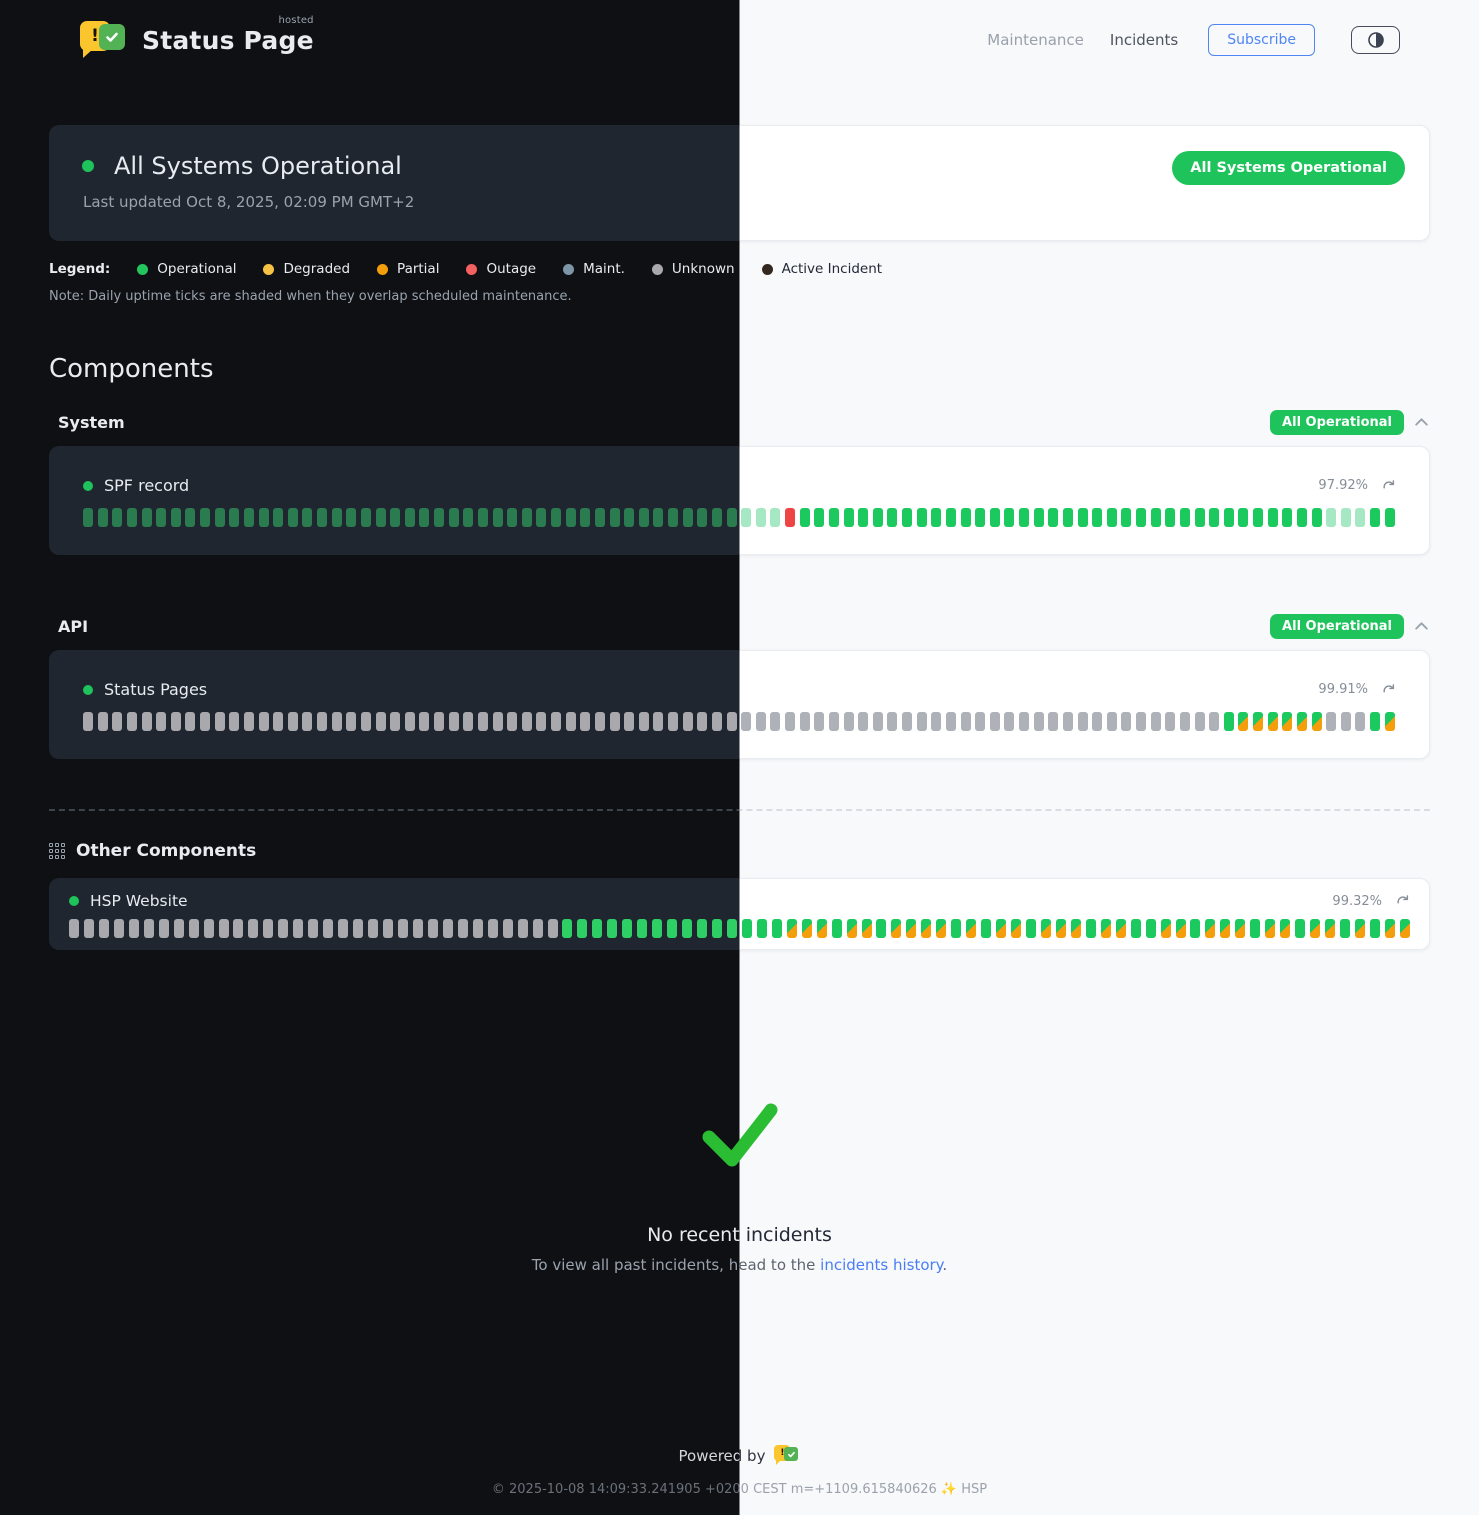 The height and width of the screenshot is (1515, 1479). Describe the element at coordinates (197, 38) in the screenshot. I see `brand-logo: ! hosted Status Page` at that location.